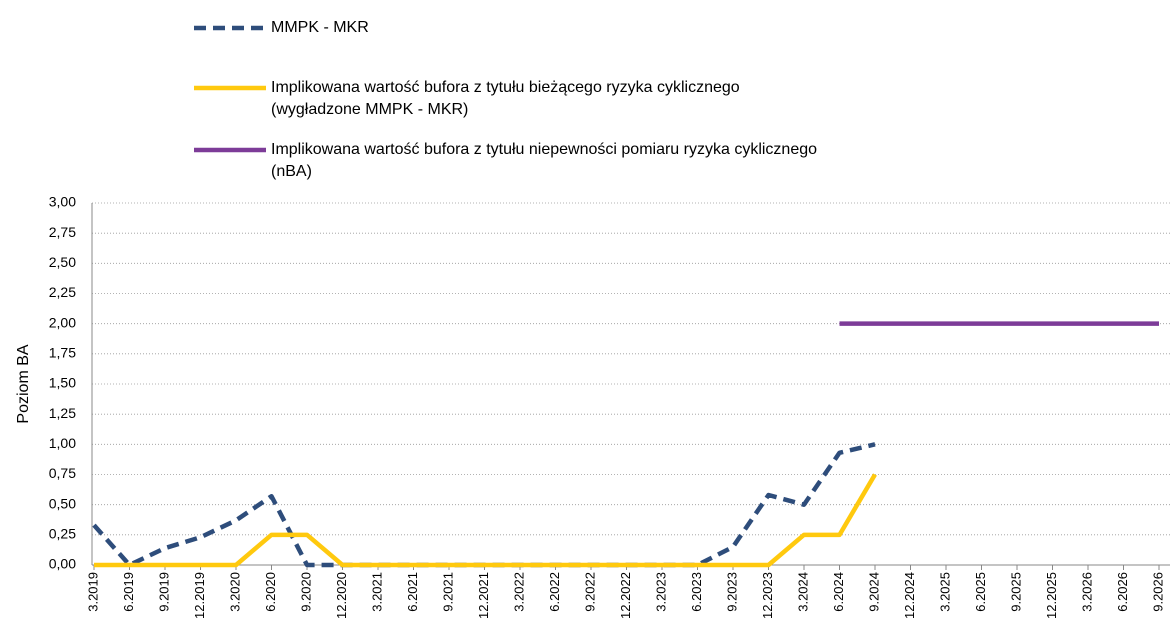 The image size is (1170, 641). I want to click on y-tick-label: 1,75, so click(62, 353).